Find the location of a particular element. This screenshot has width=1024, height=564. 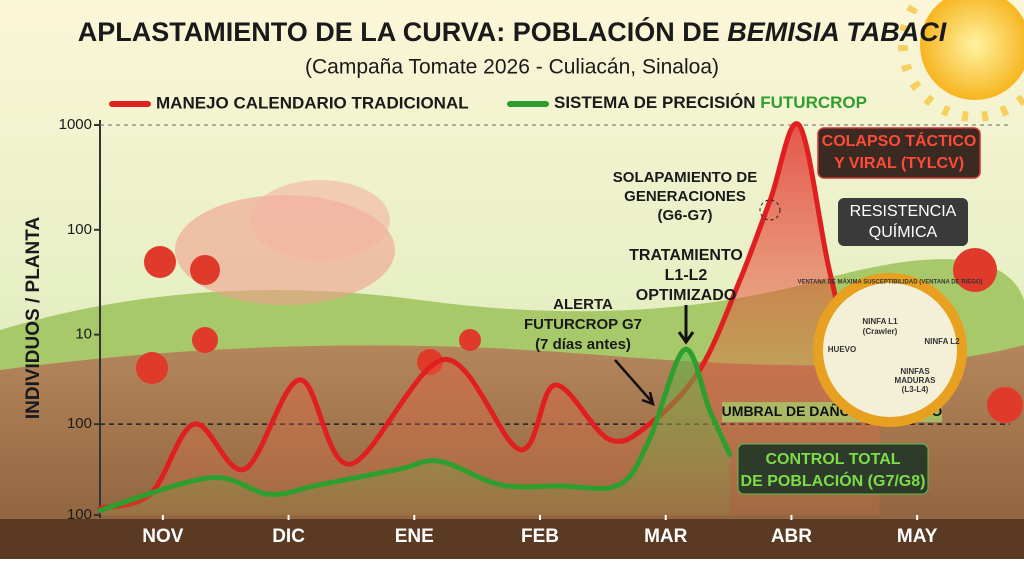

annotation: (7 días antes) is located at coordinates (583, 344).